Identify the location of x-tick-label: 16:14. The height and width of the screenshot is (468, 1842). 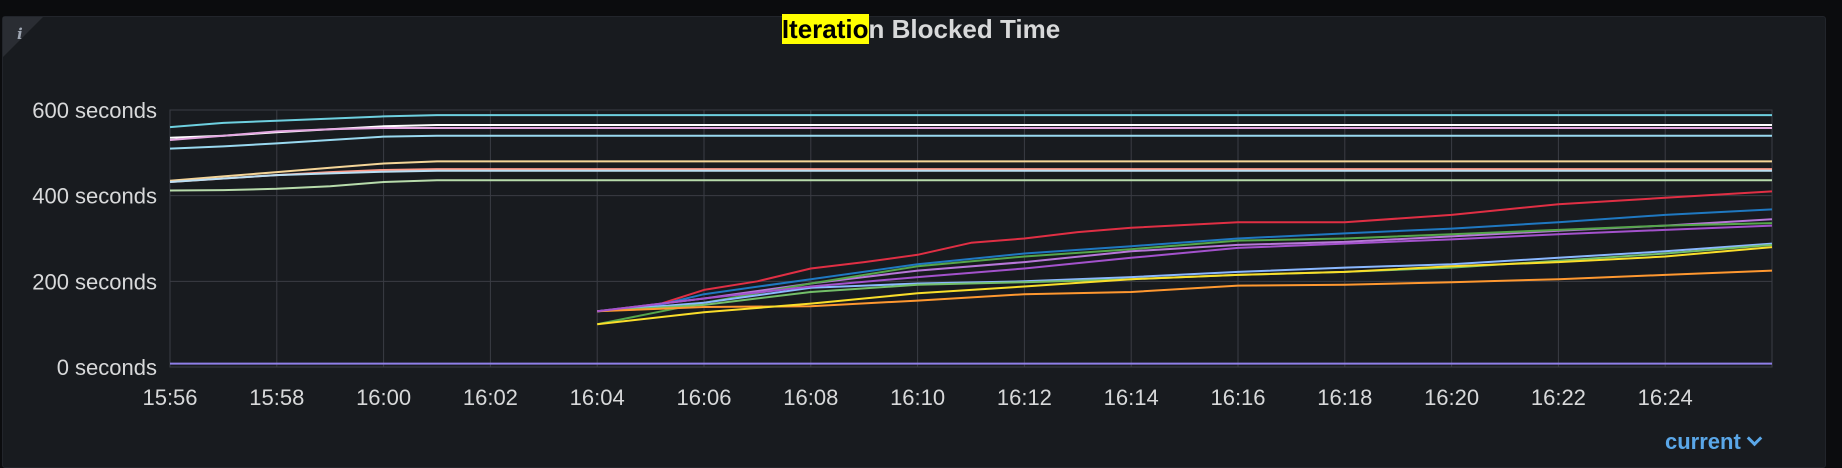
(1131, 397).